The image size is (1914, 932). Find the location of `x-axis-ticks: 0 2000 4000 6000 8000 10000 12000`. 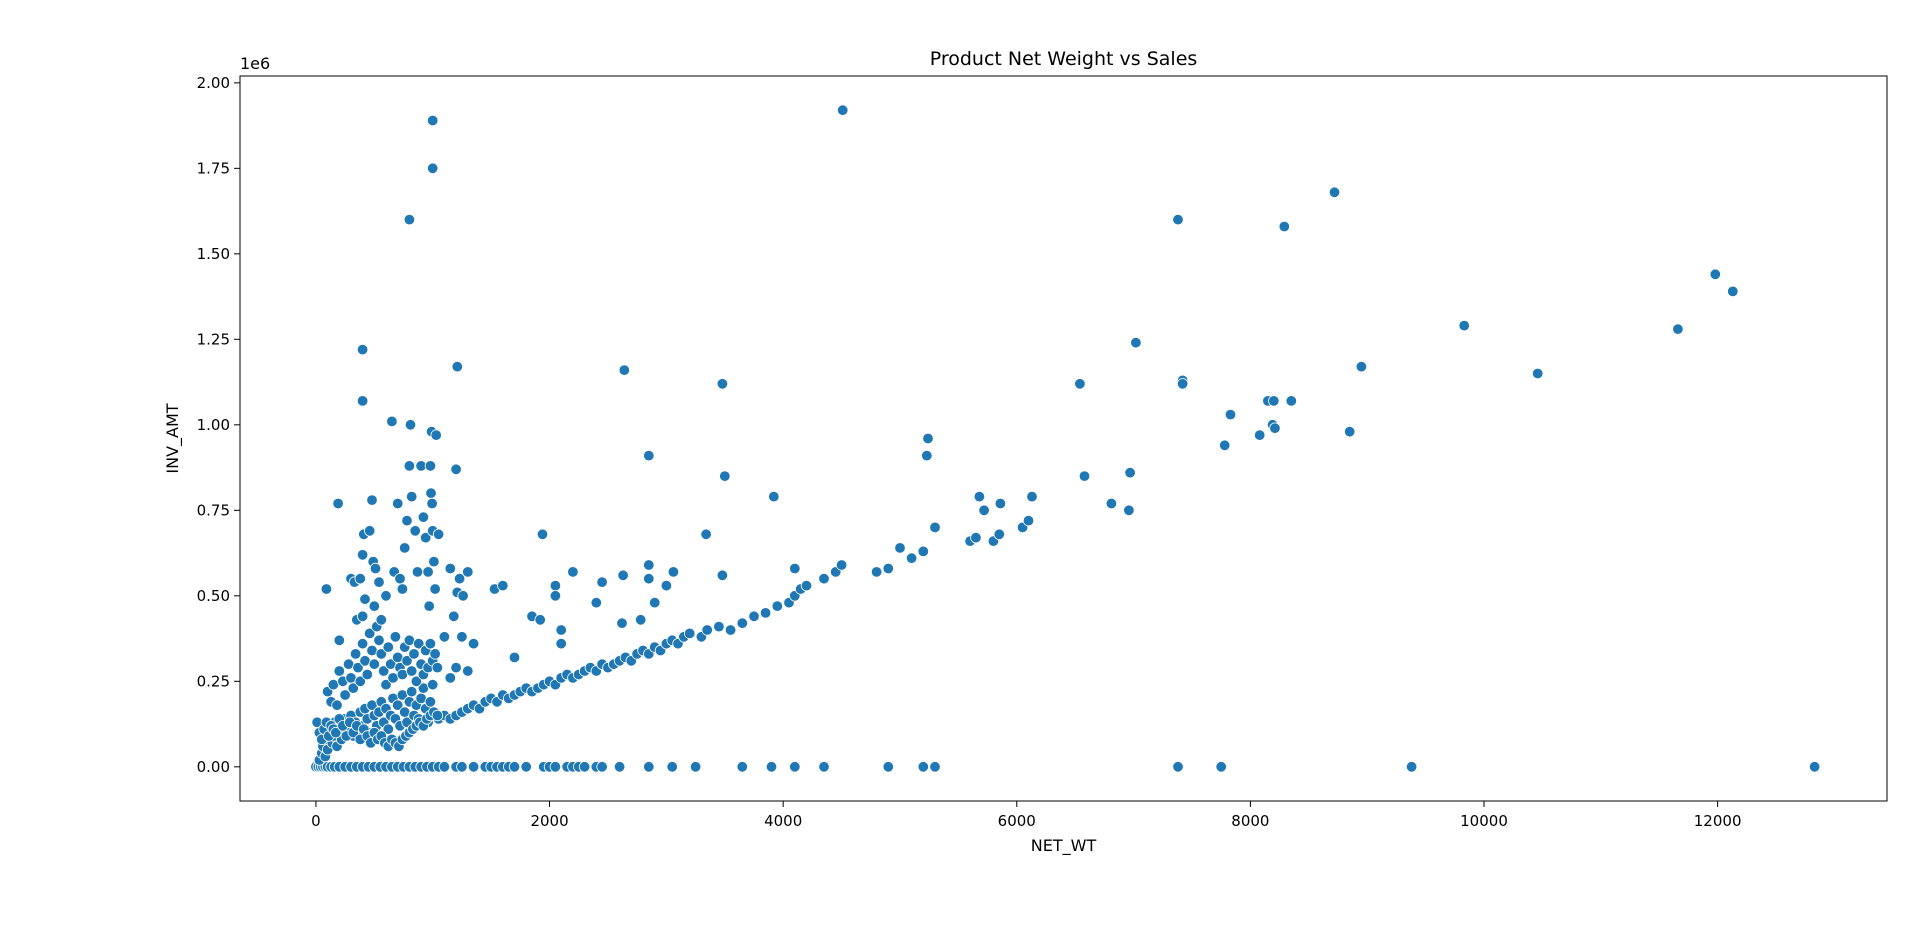

x-axis-ticks: 0 2000 4000 6000 8000 10000 12000 is located at coordinates (1026, 815).